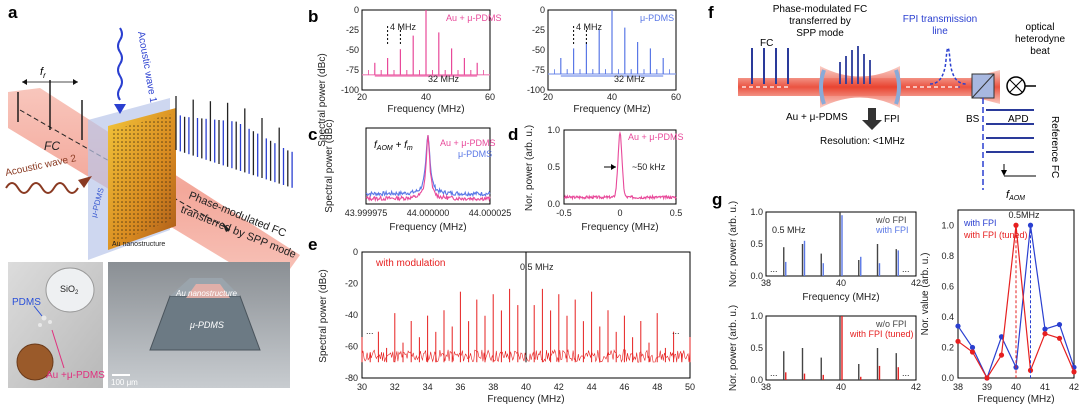  I want to click on e-ytick: -60, so click(351, 347).